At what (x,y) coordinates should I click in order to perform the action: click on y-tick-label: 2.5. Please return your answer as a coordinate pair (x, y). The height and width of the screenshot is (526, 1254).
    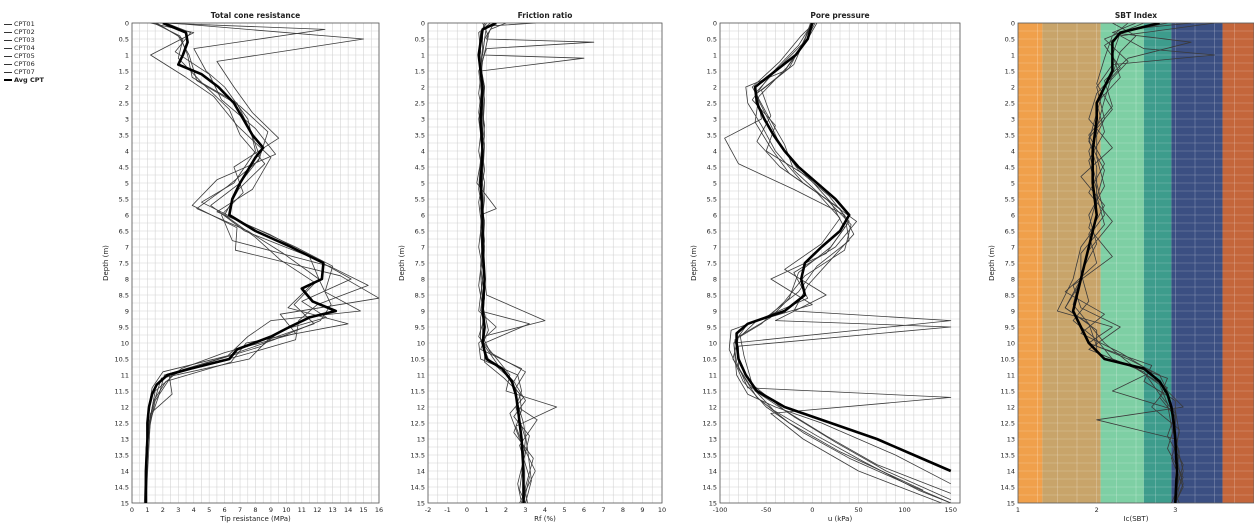
    Looking at the image, I should click on (1010, 103).